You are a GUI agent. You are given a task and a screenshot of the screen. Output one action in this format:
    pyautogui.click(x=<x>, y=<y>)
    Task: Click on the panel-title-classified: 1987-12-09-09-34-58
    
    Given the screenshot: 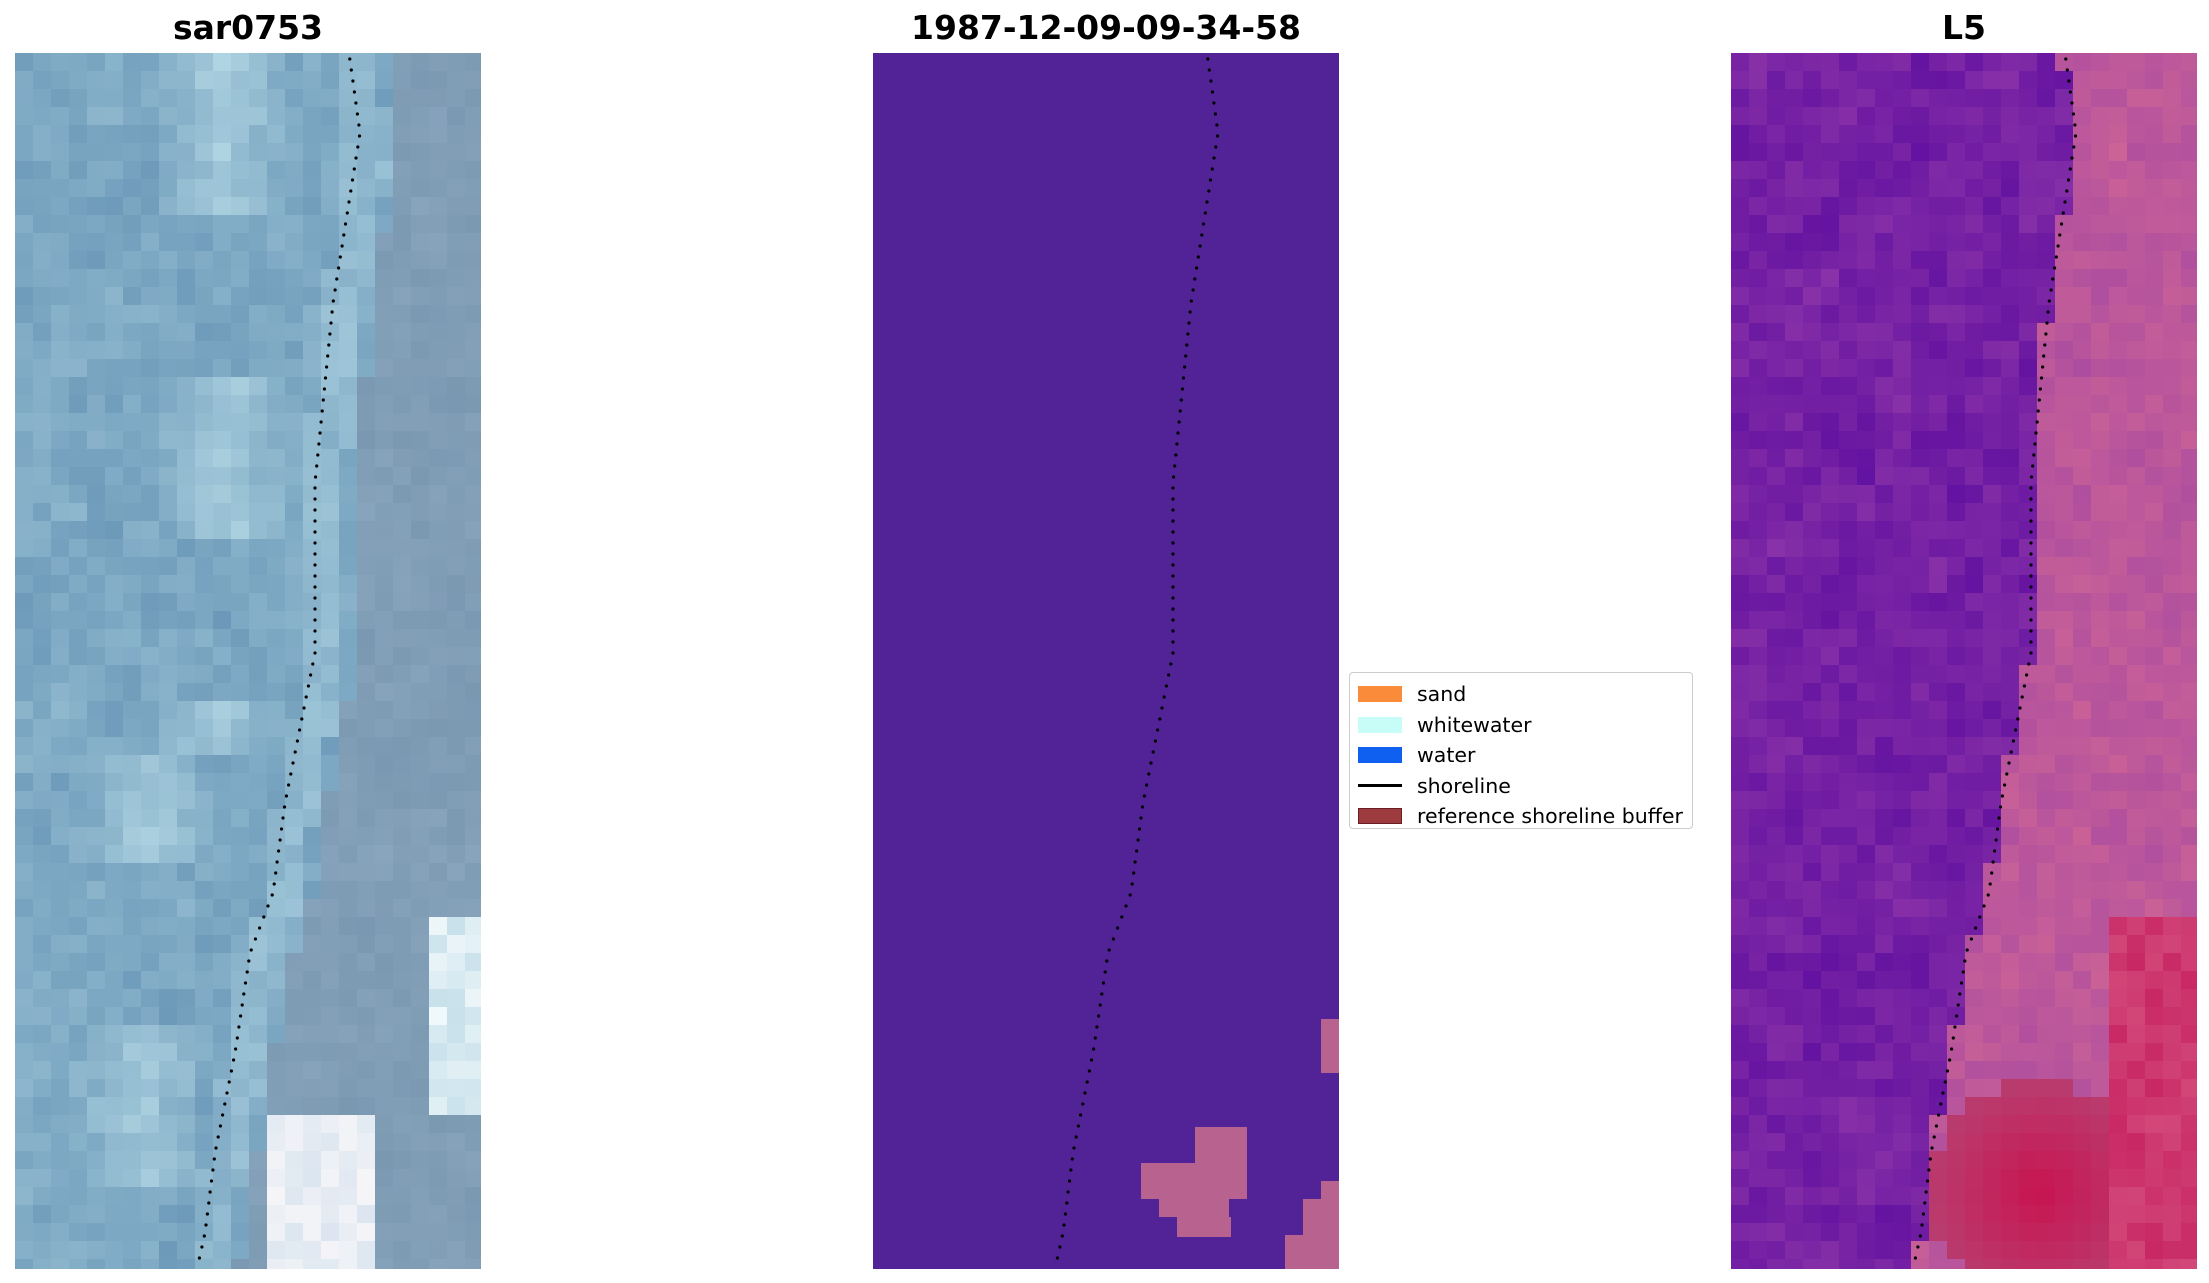 What is the action you would take?
    pyautogui.click(x=1106, y=27)
    